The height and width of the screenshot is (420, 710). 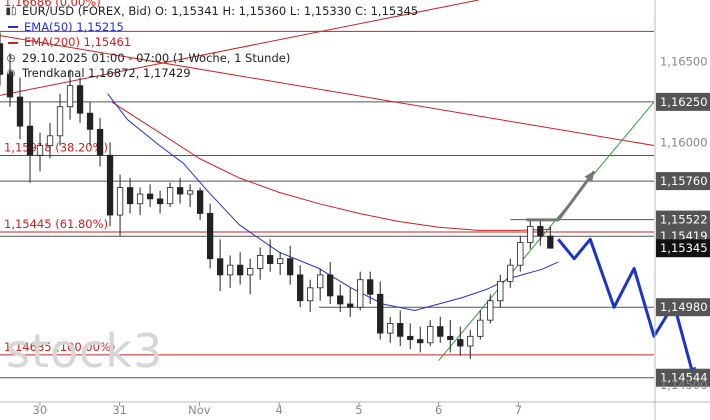 I want to click on x-tick-label: 6, so click(x=438, y=410).